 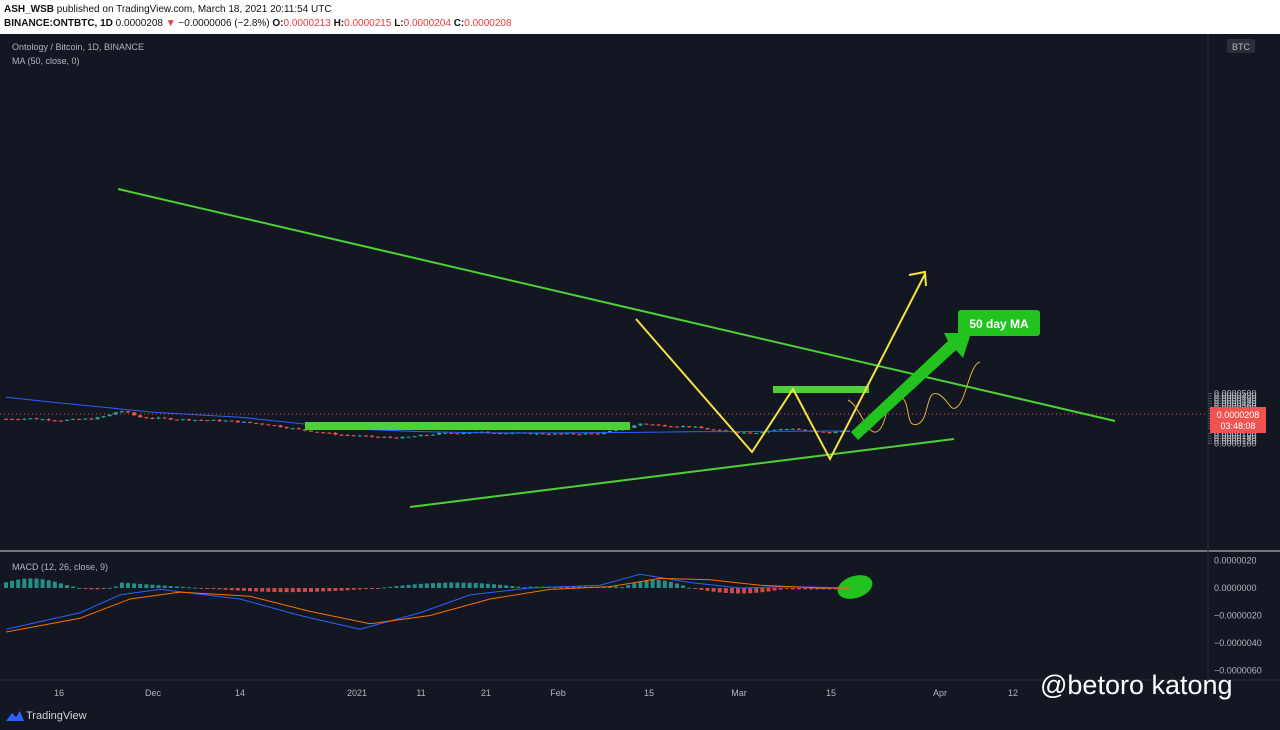 I want to click on projection-arrowhead, so click(x=917, y=278).